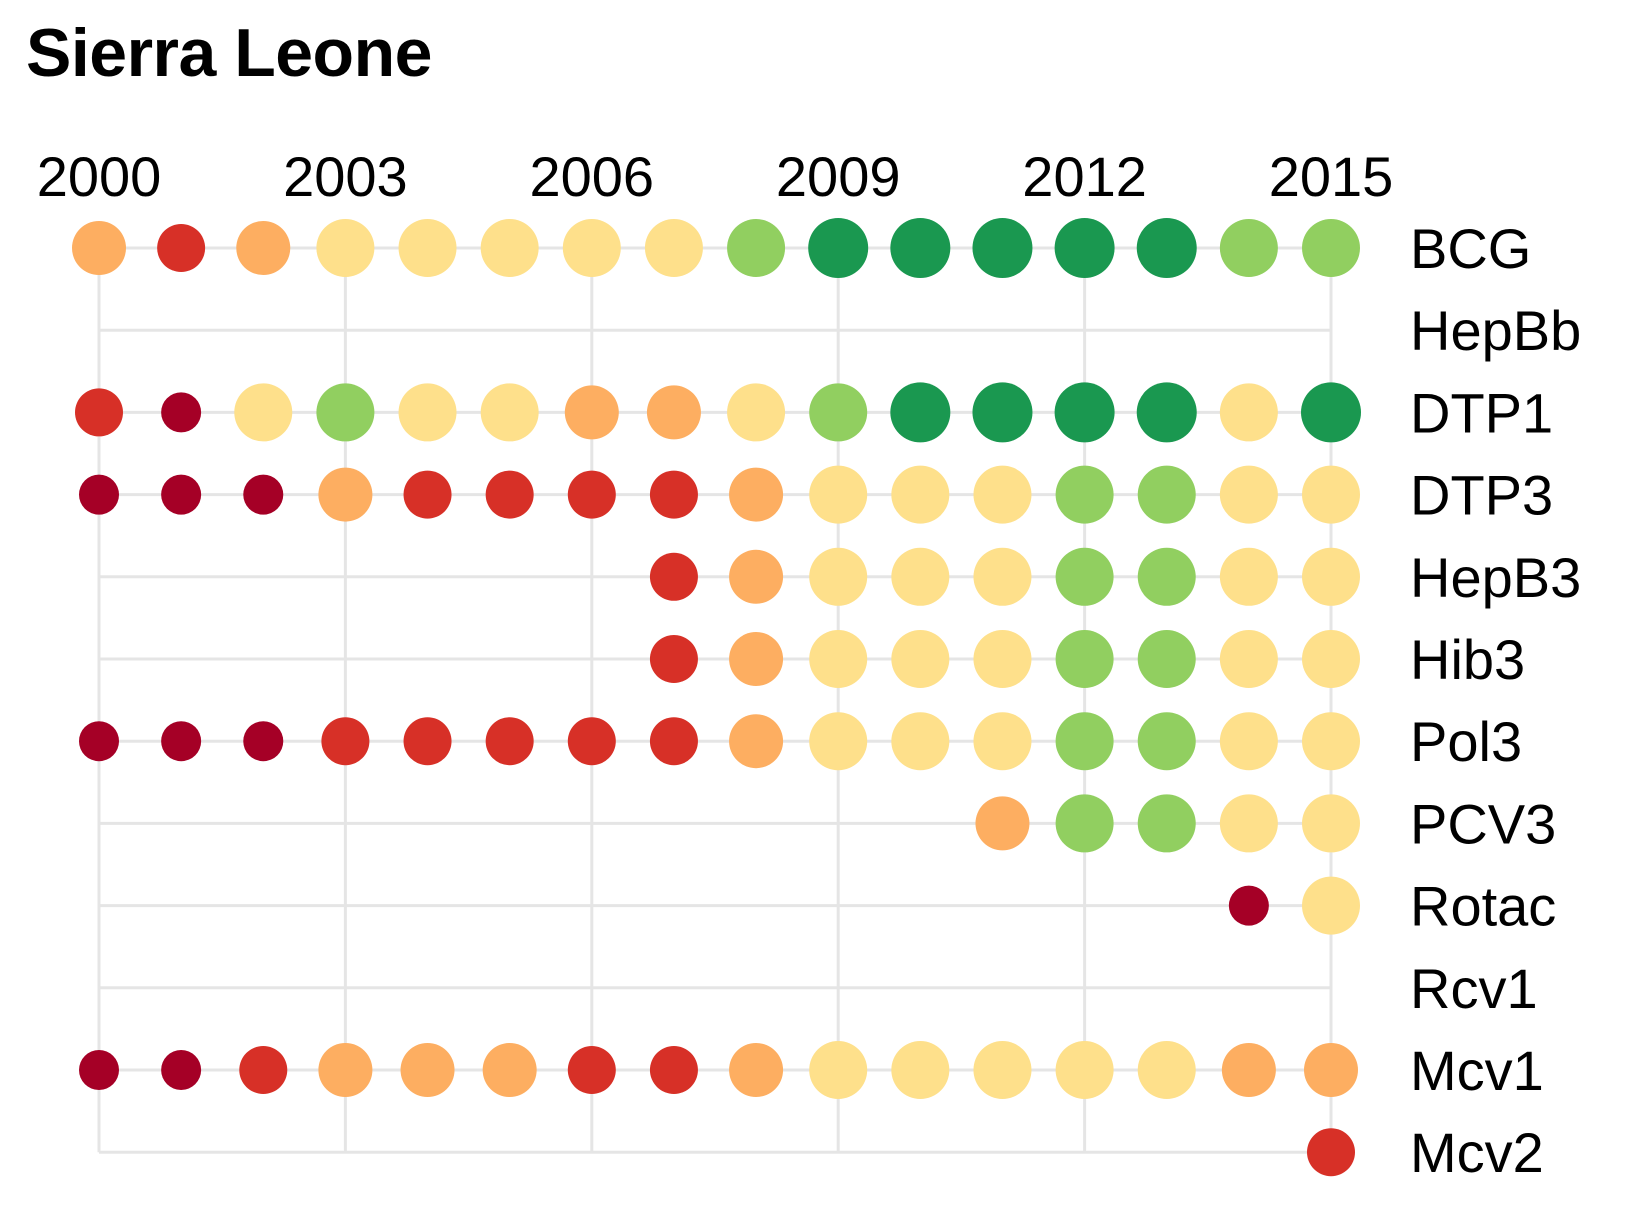  I want to click on x-tick-label: 2003, so click(345, 176).